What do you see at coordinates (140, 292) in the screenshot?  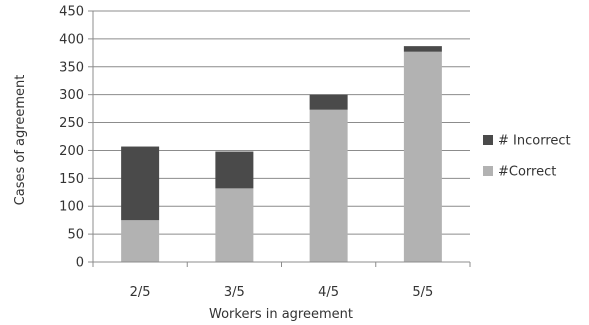 I see `x-tick-label: 2/5` at bounding box center [140, 292].